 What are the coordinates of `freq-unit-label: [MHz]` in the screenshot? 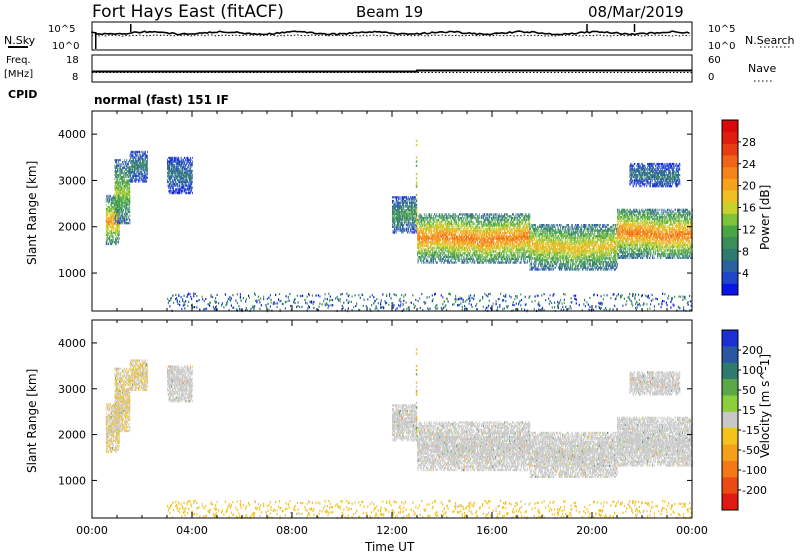 It's located at (18, 74).